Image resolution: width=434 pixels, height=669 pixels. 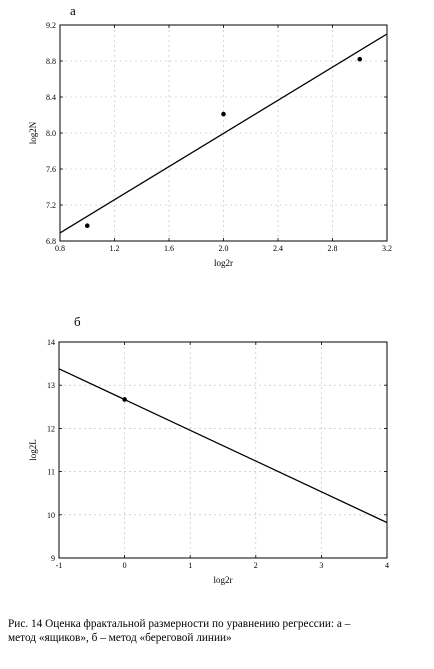 I want to click on chart-a-x-tick-label: 2.4, so click(x=278, y=248).